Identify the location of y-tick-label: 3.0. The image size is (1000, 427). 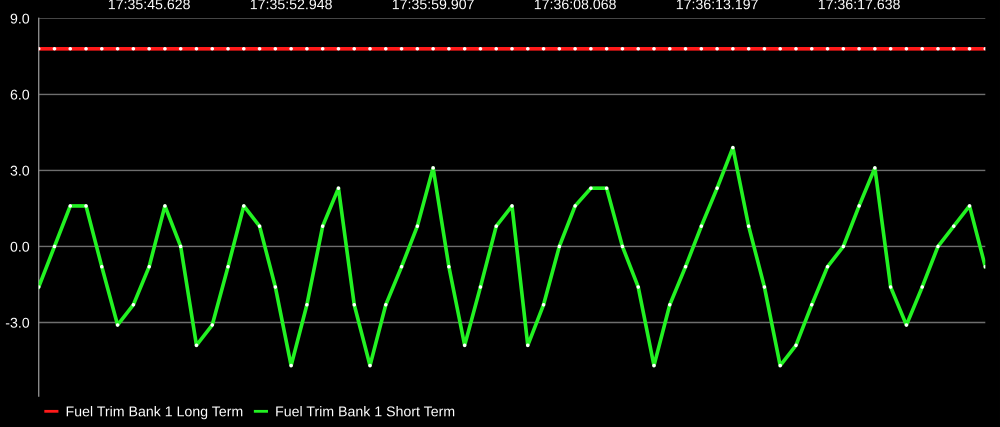
(20, 171).